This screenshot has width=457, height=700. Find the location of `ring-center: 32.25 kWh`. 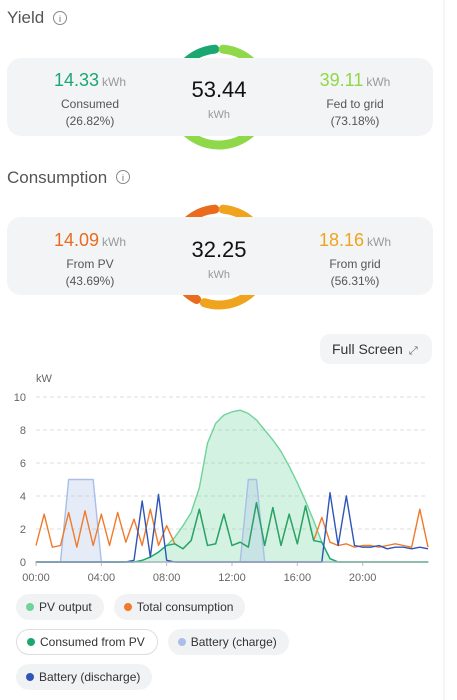

ring-center: 32.25 kWh is located at coordinates (219, 259).